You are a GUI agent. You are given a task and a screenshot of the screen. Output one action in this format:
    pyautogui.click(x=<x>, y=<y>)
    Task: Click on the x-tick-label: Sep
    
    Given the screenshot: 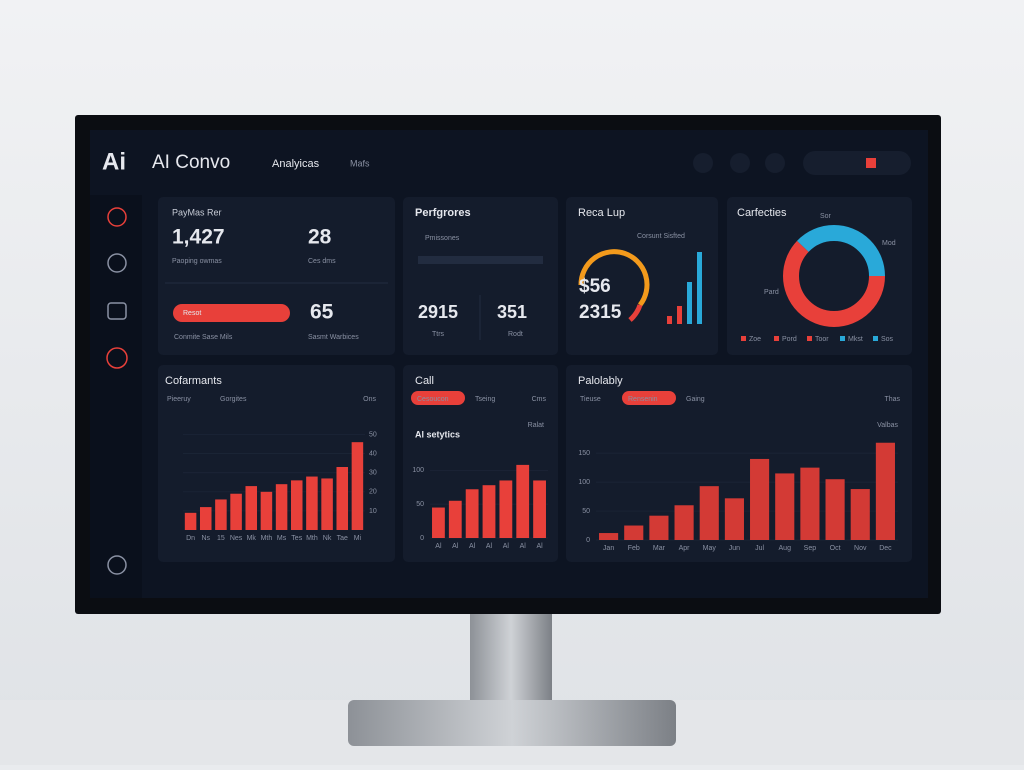 What is the action you would take?
    pyautogui.click(x=810, y=548)
    